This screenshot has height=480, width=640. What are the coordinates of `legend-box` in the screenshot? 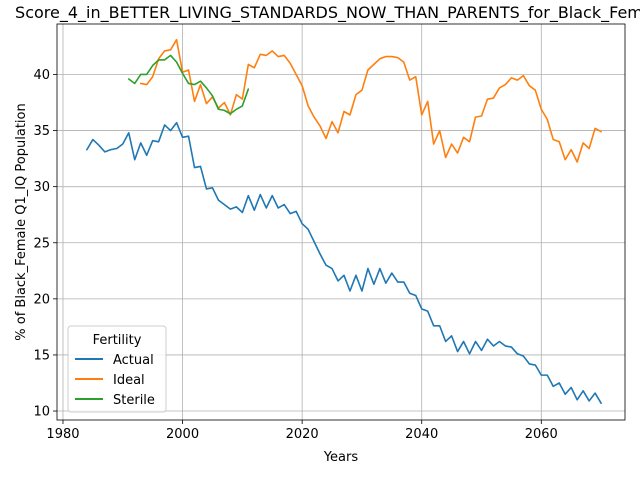 It's located at (117, 369).